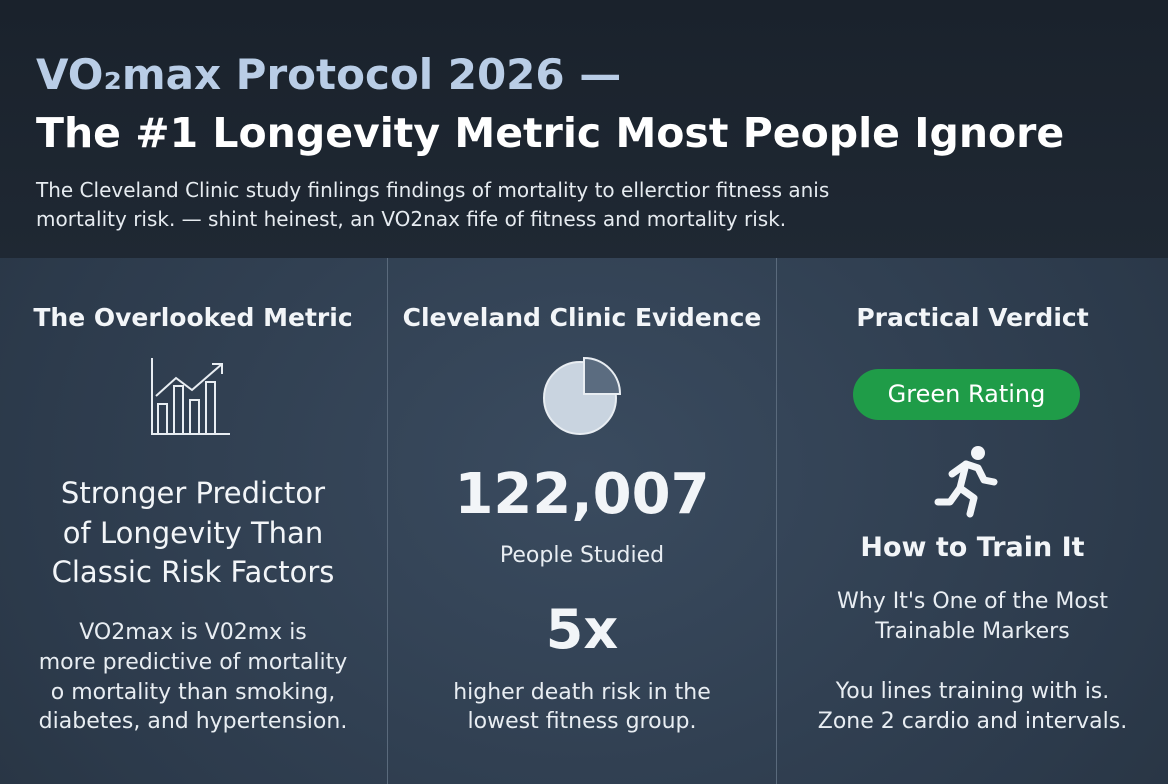  What do you see at coordinates (582, 317) in the screenshot?
I see `column-heading: Cleveland Clinic Evidence` at bounding box center [582, 317].